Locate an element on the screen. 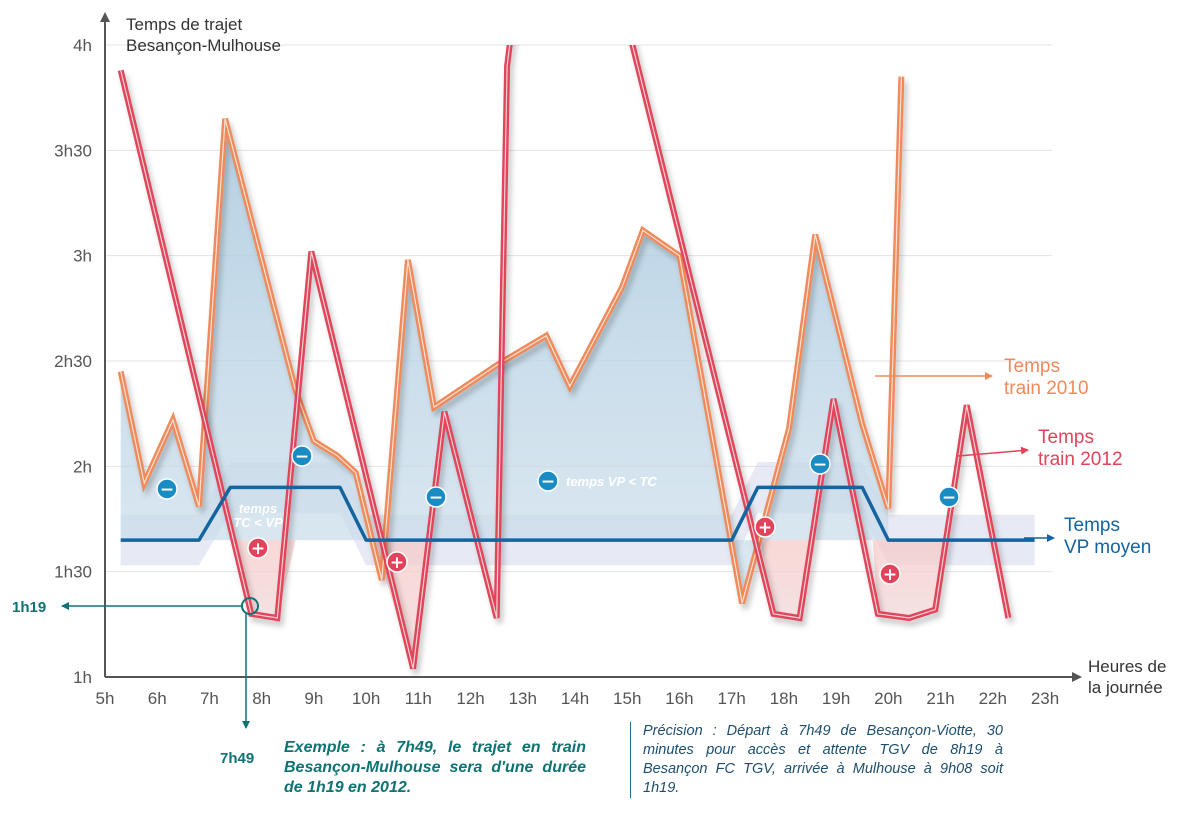  tc-lt-vp-label-1: temps is located at coordinates (258, 508).